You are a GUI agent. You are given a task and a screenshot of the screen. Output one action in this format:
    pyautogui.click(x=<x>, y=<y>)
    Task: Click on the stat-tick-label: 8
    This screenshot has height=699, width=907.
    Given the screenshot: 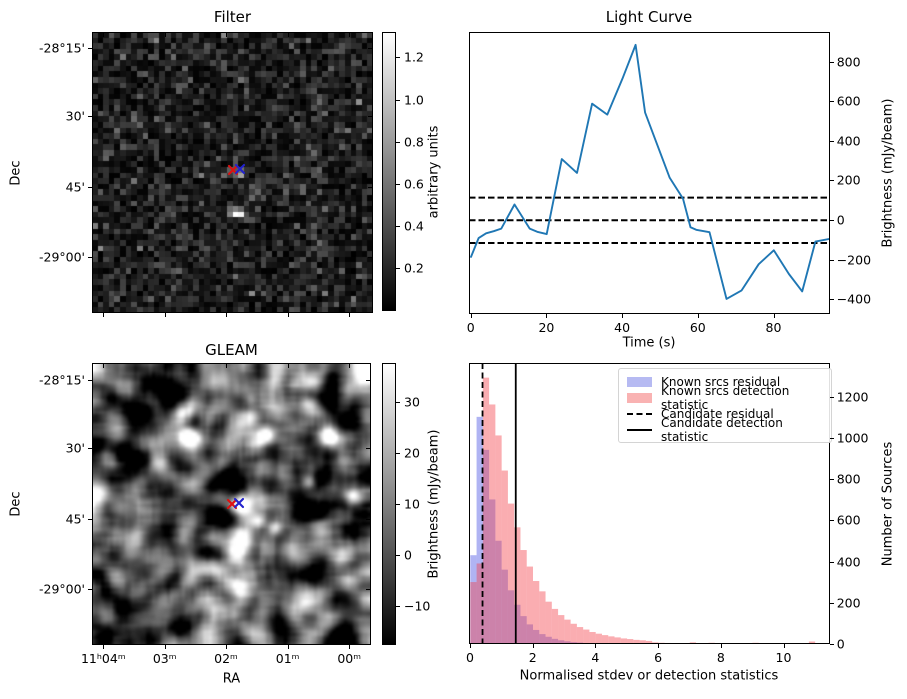 What is the action you would take?
    pyautogui.click(x=720, y=658)
    